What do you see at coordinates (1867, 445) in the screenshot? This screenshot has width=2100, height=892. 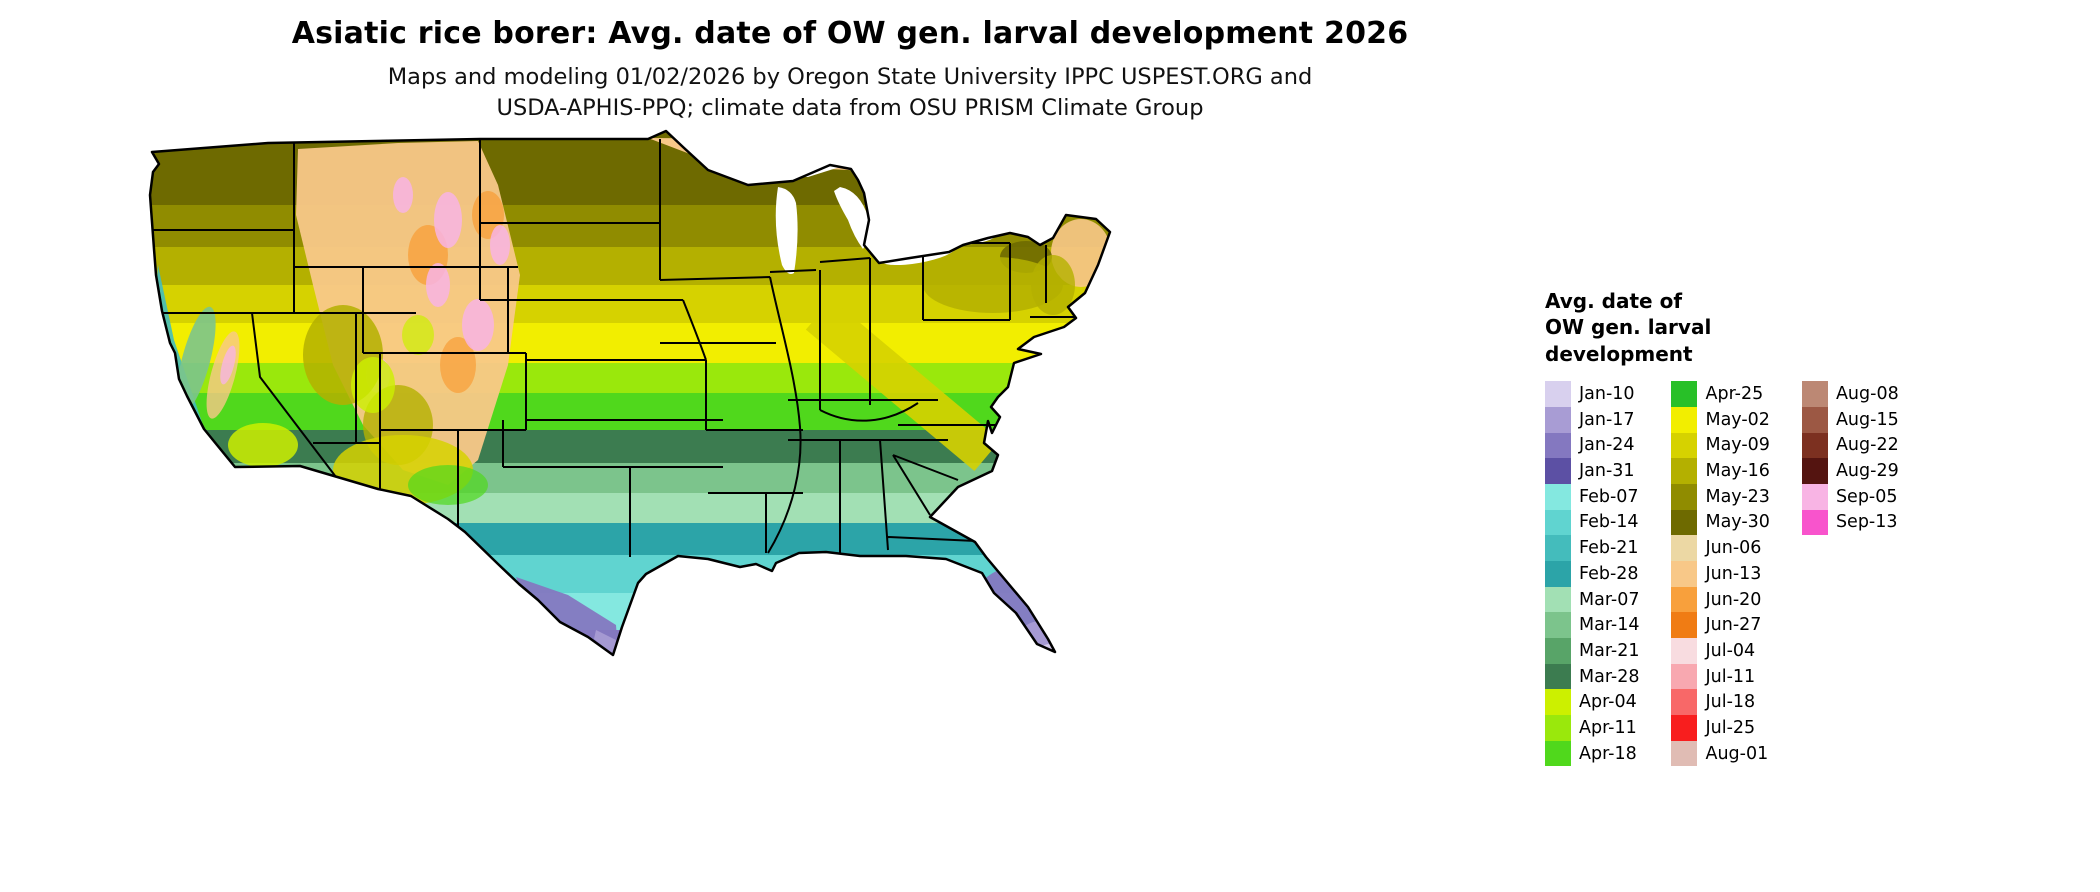 I see `legend-label: Aug-22` at bounding box center [1867, 445].